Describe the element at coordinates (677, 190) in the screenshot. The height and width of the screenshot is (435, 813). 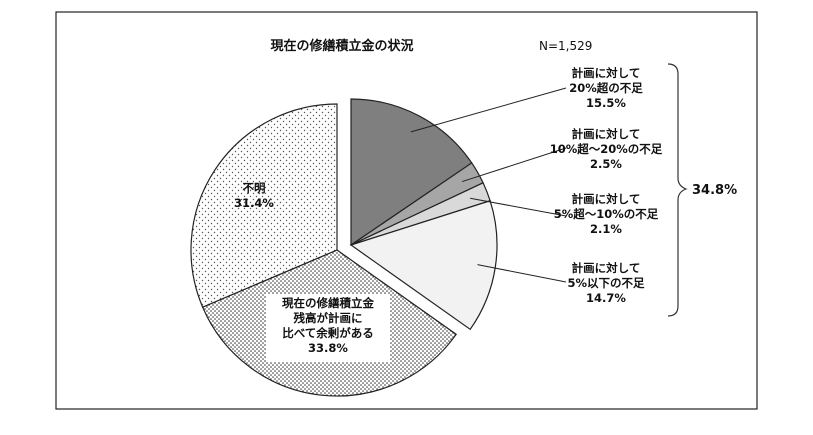
I see `group-bracket` at that location.